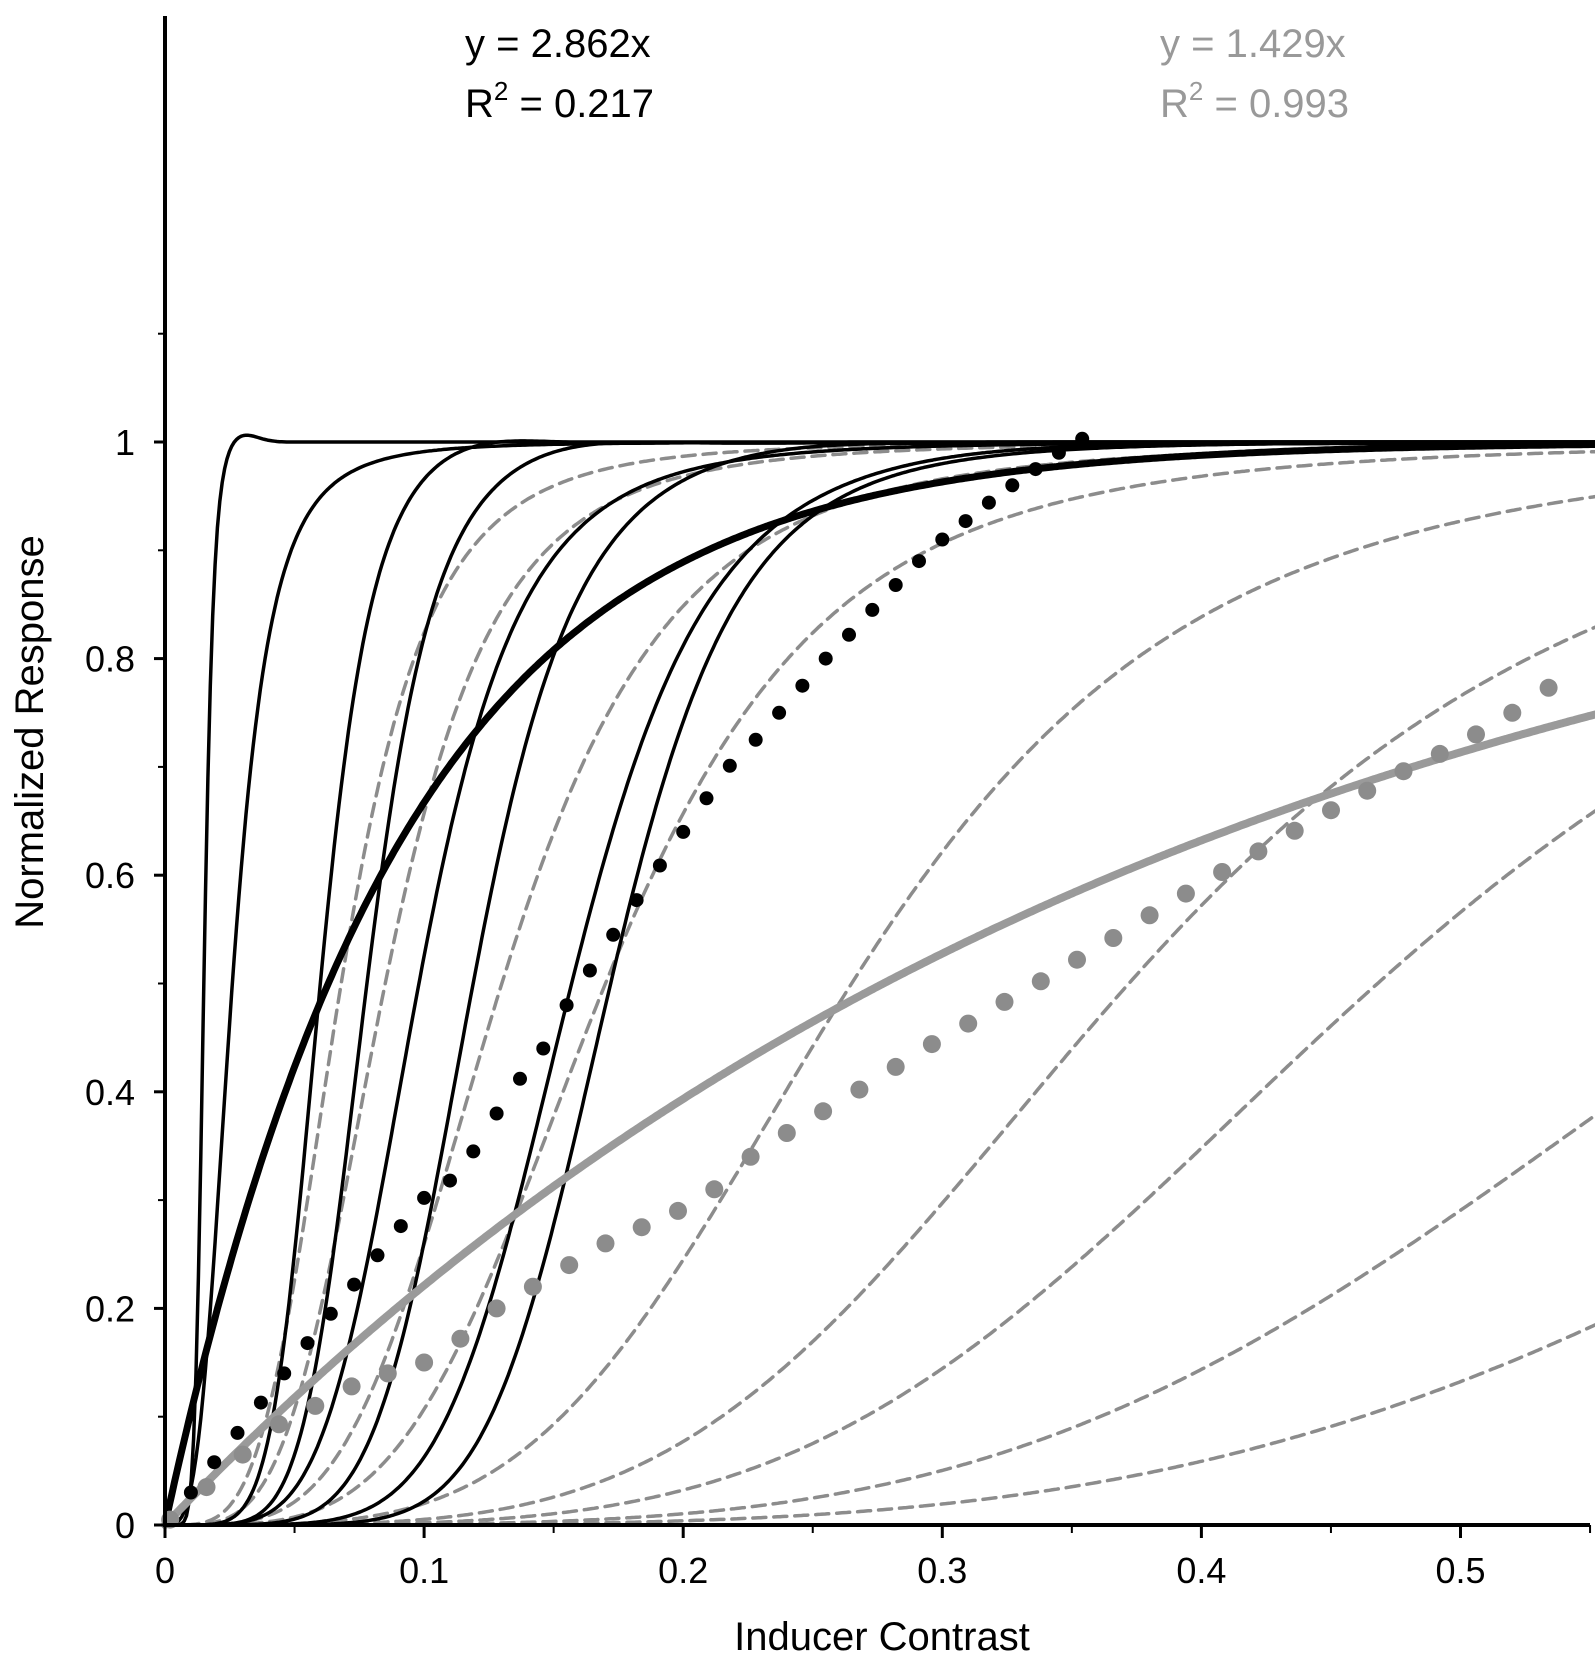 The image size is (1595, 1659). What do you see at coordinates (1201, 1570) in the screenshot?
I see `x-tick-label: 0.4` at bounding box center [1201, 1570].